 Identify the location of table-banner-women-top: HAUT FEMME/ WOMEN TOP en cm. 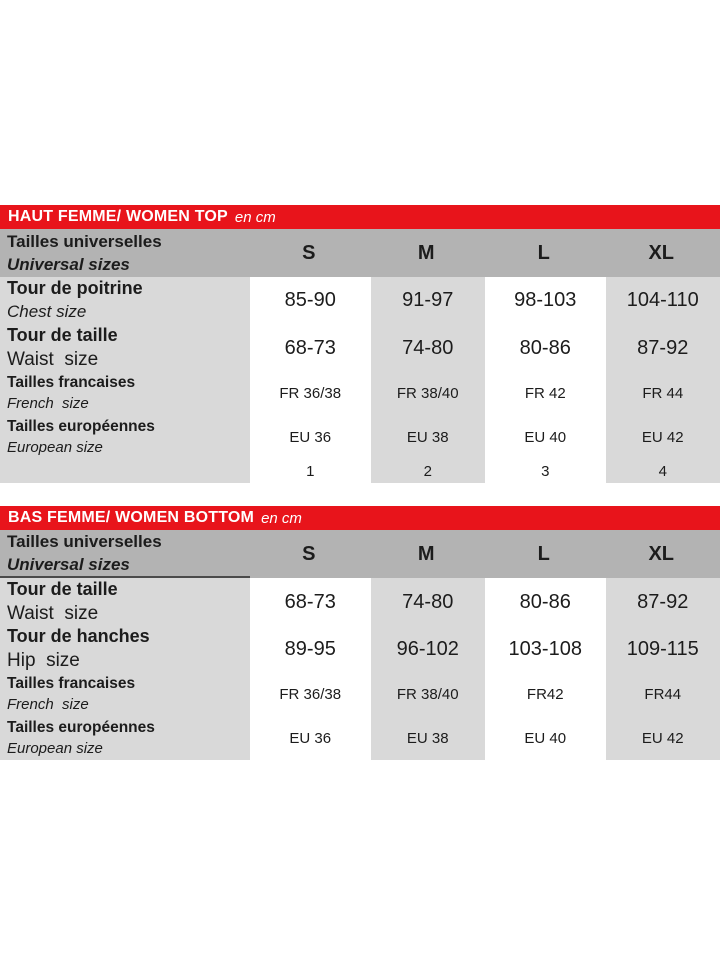
(360, 217).